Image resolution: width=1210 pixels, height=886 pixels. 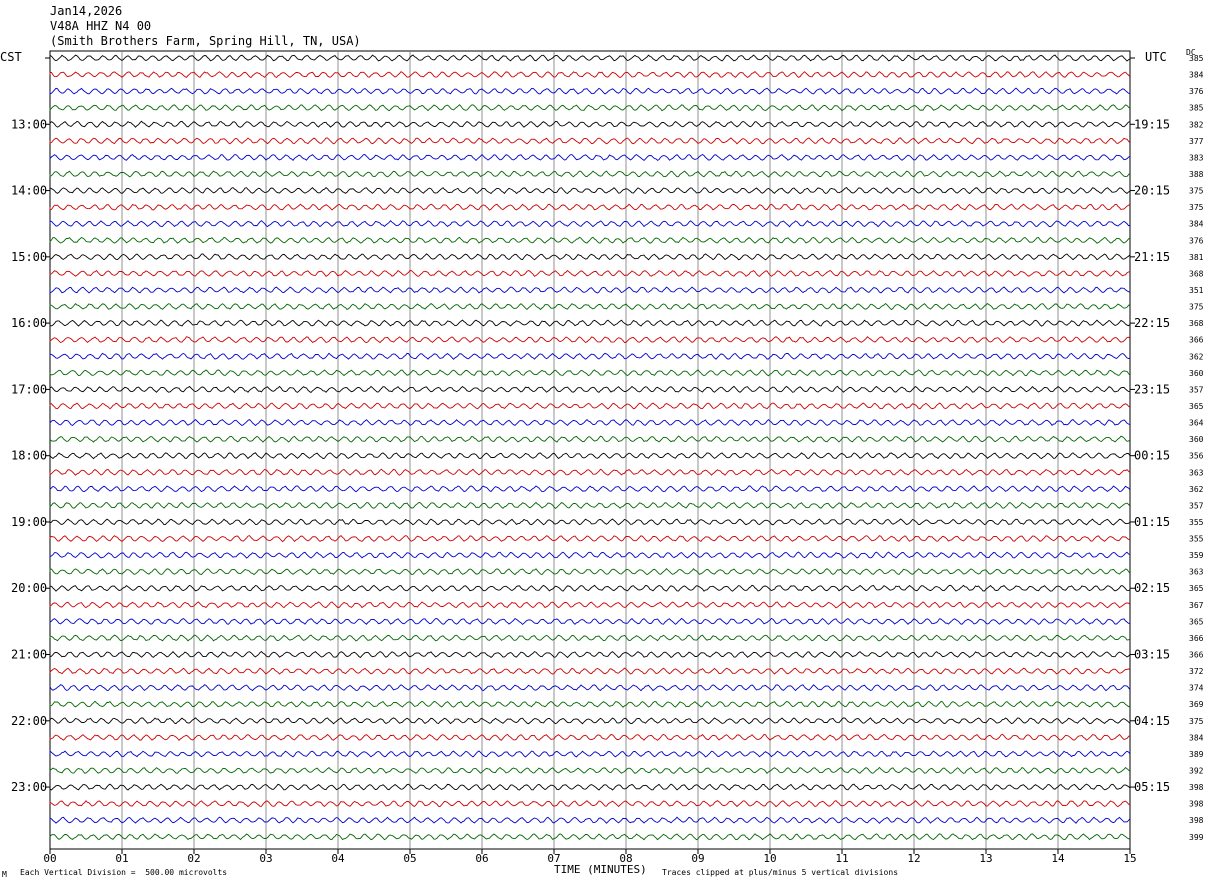 I want to click on x-tick-label: 14, so click(x=1058, y=858).